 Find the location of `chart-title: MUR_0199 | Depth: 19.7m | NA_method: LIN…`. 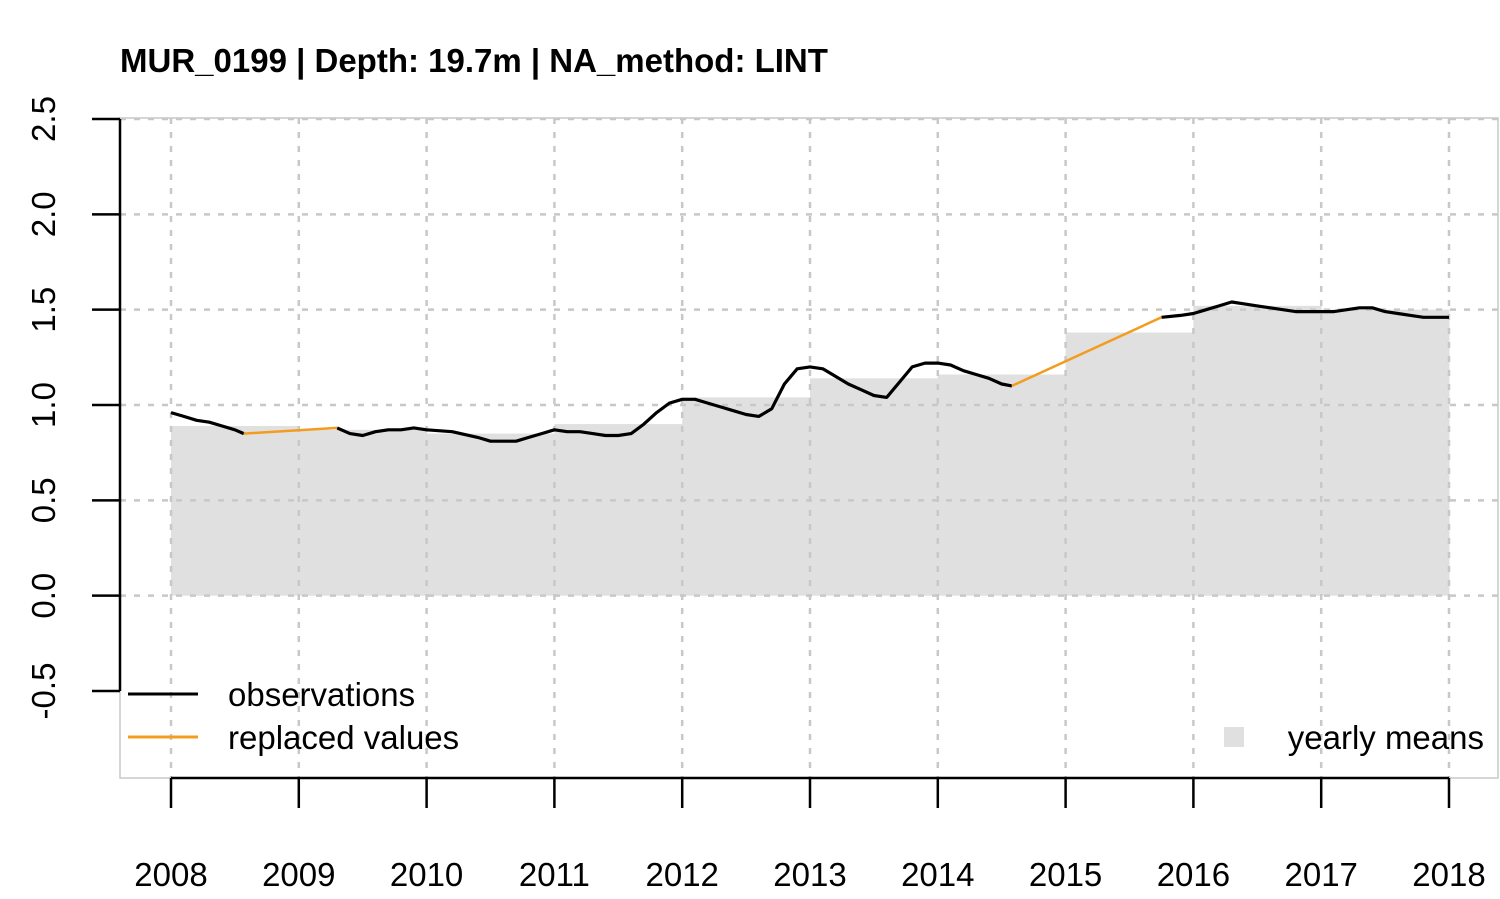

chart-title: MUR_0199 | Depth: 19.7m | NA_method: LIN… is located at coordinates (474, 60).